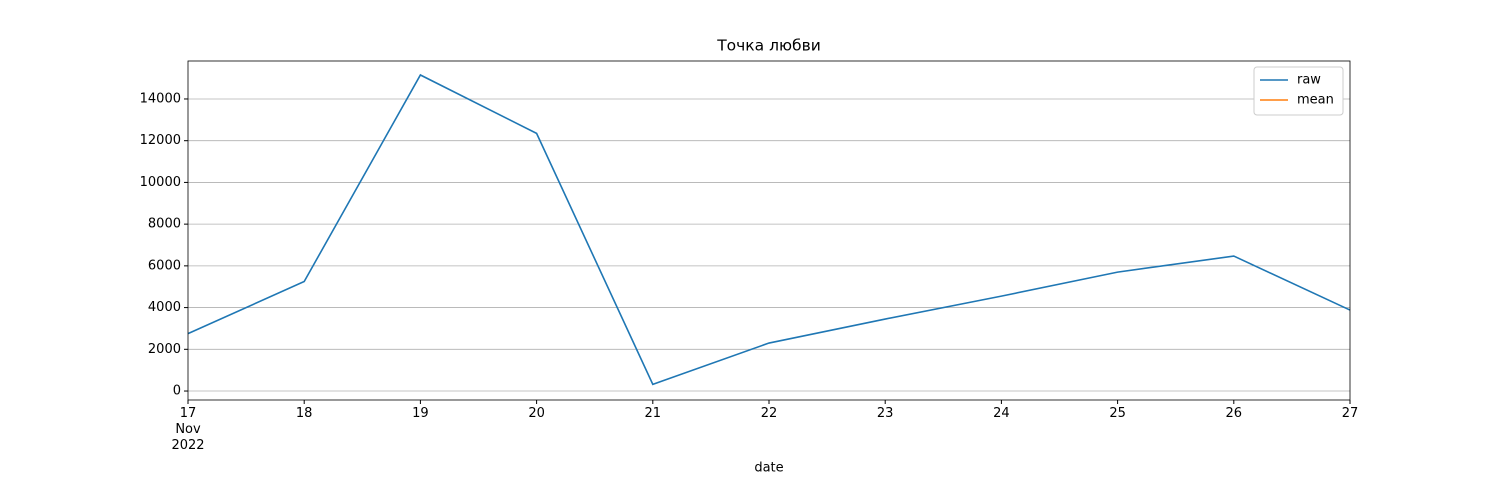 Image resolution: width=1500 pixels, height=500 pixels. I want to click on x-tick-label: 18, so click(304, 413).